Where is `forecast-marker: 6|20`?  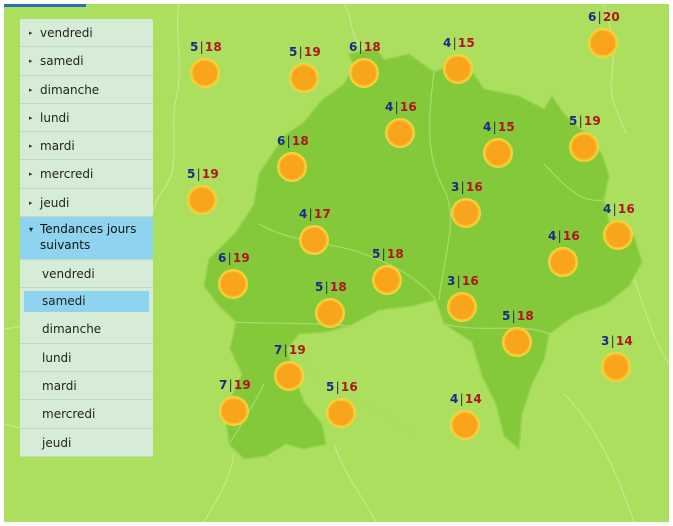 forecast-marker: 6|20 is located at coordinates (604, 42).